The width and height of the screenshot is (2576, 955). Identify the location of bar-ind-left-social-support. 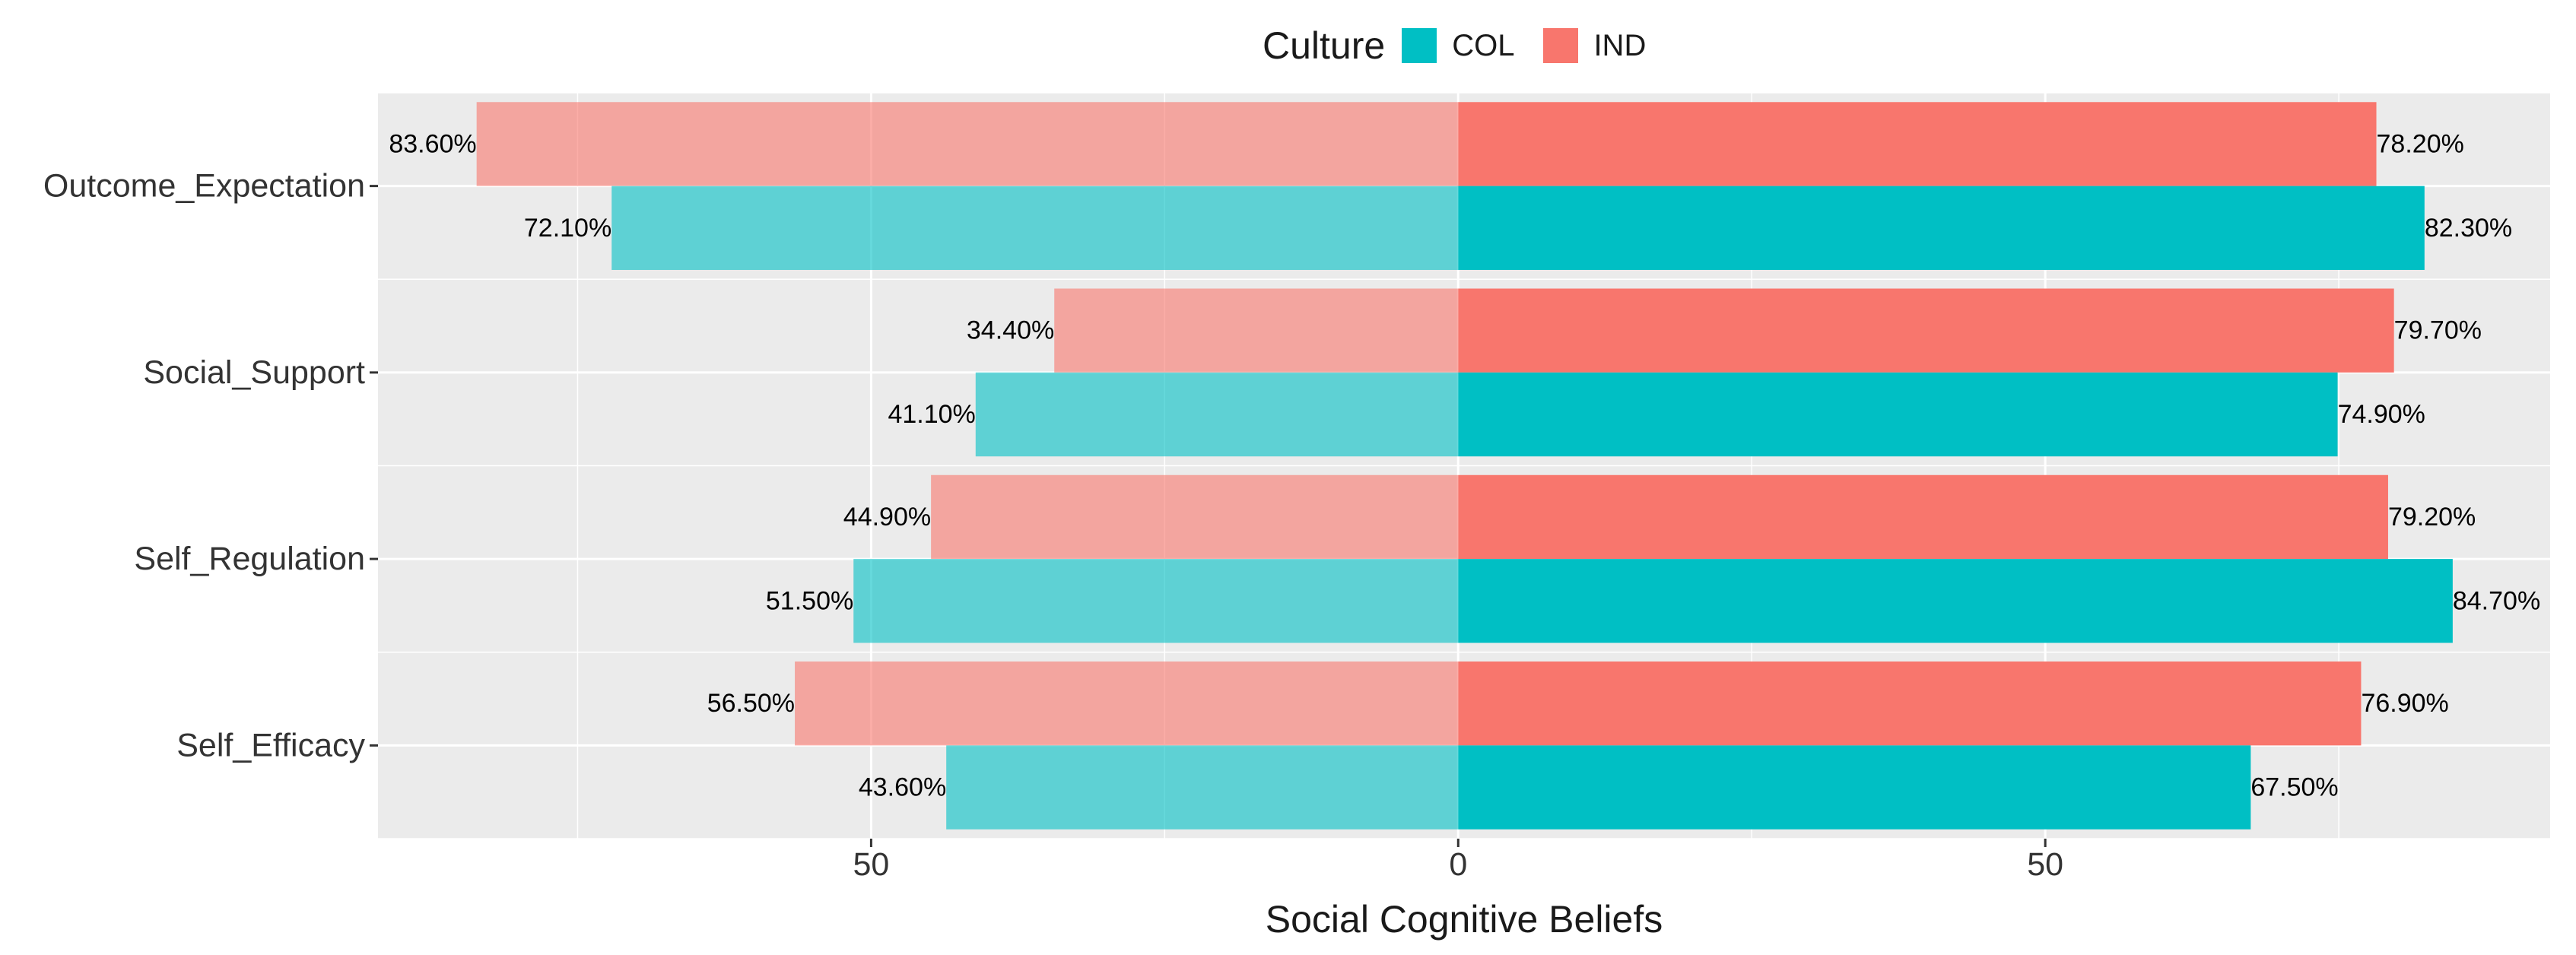
(1256, 330).